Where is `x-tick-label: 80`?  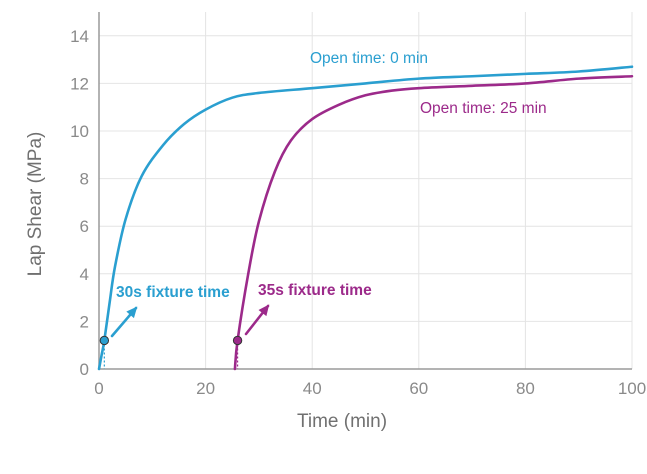
x-tick-label: 80 is located at coordinates (525, 388).